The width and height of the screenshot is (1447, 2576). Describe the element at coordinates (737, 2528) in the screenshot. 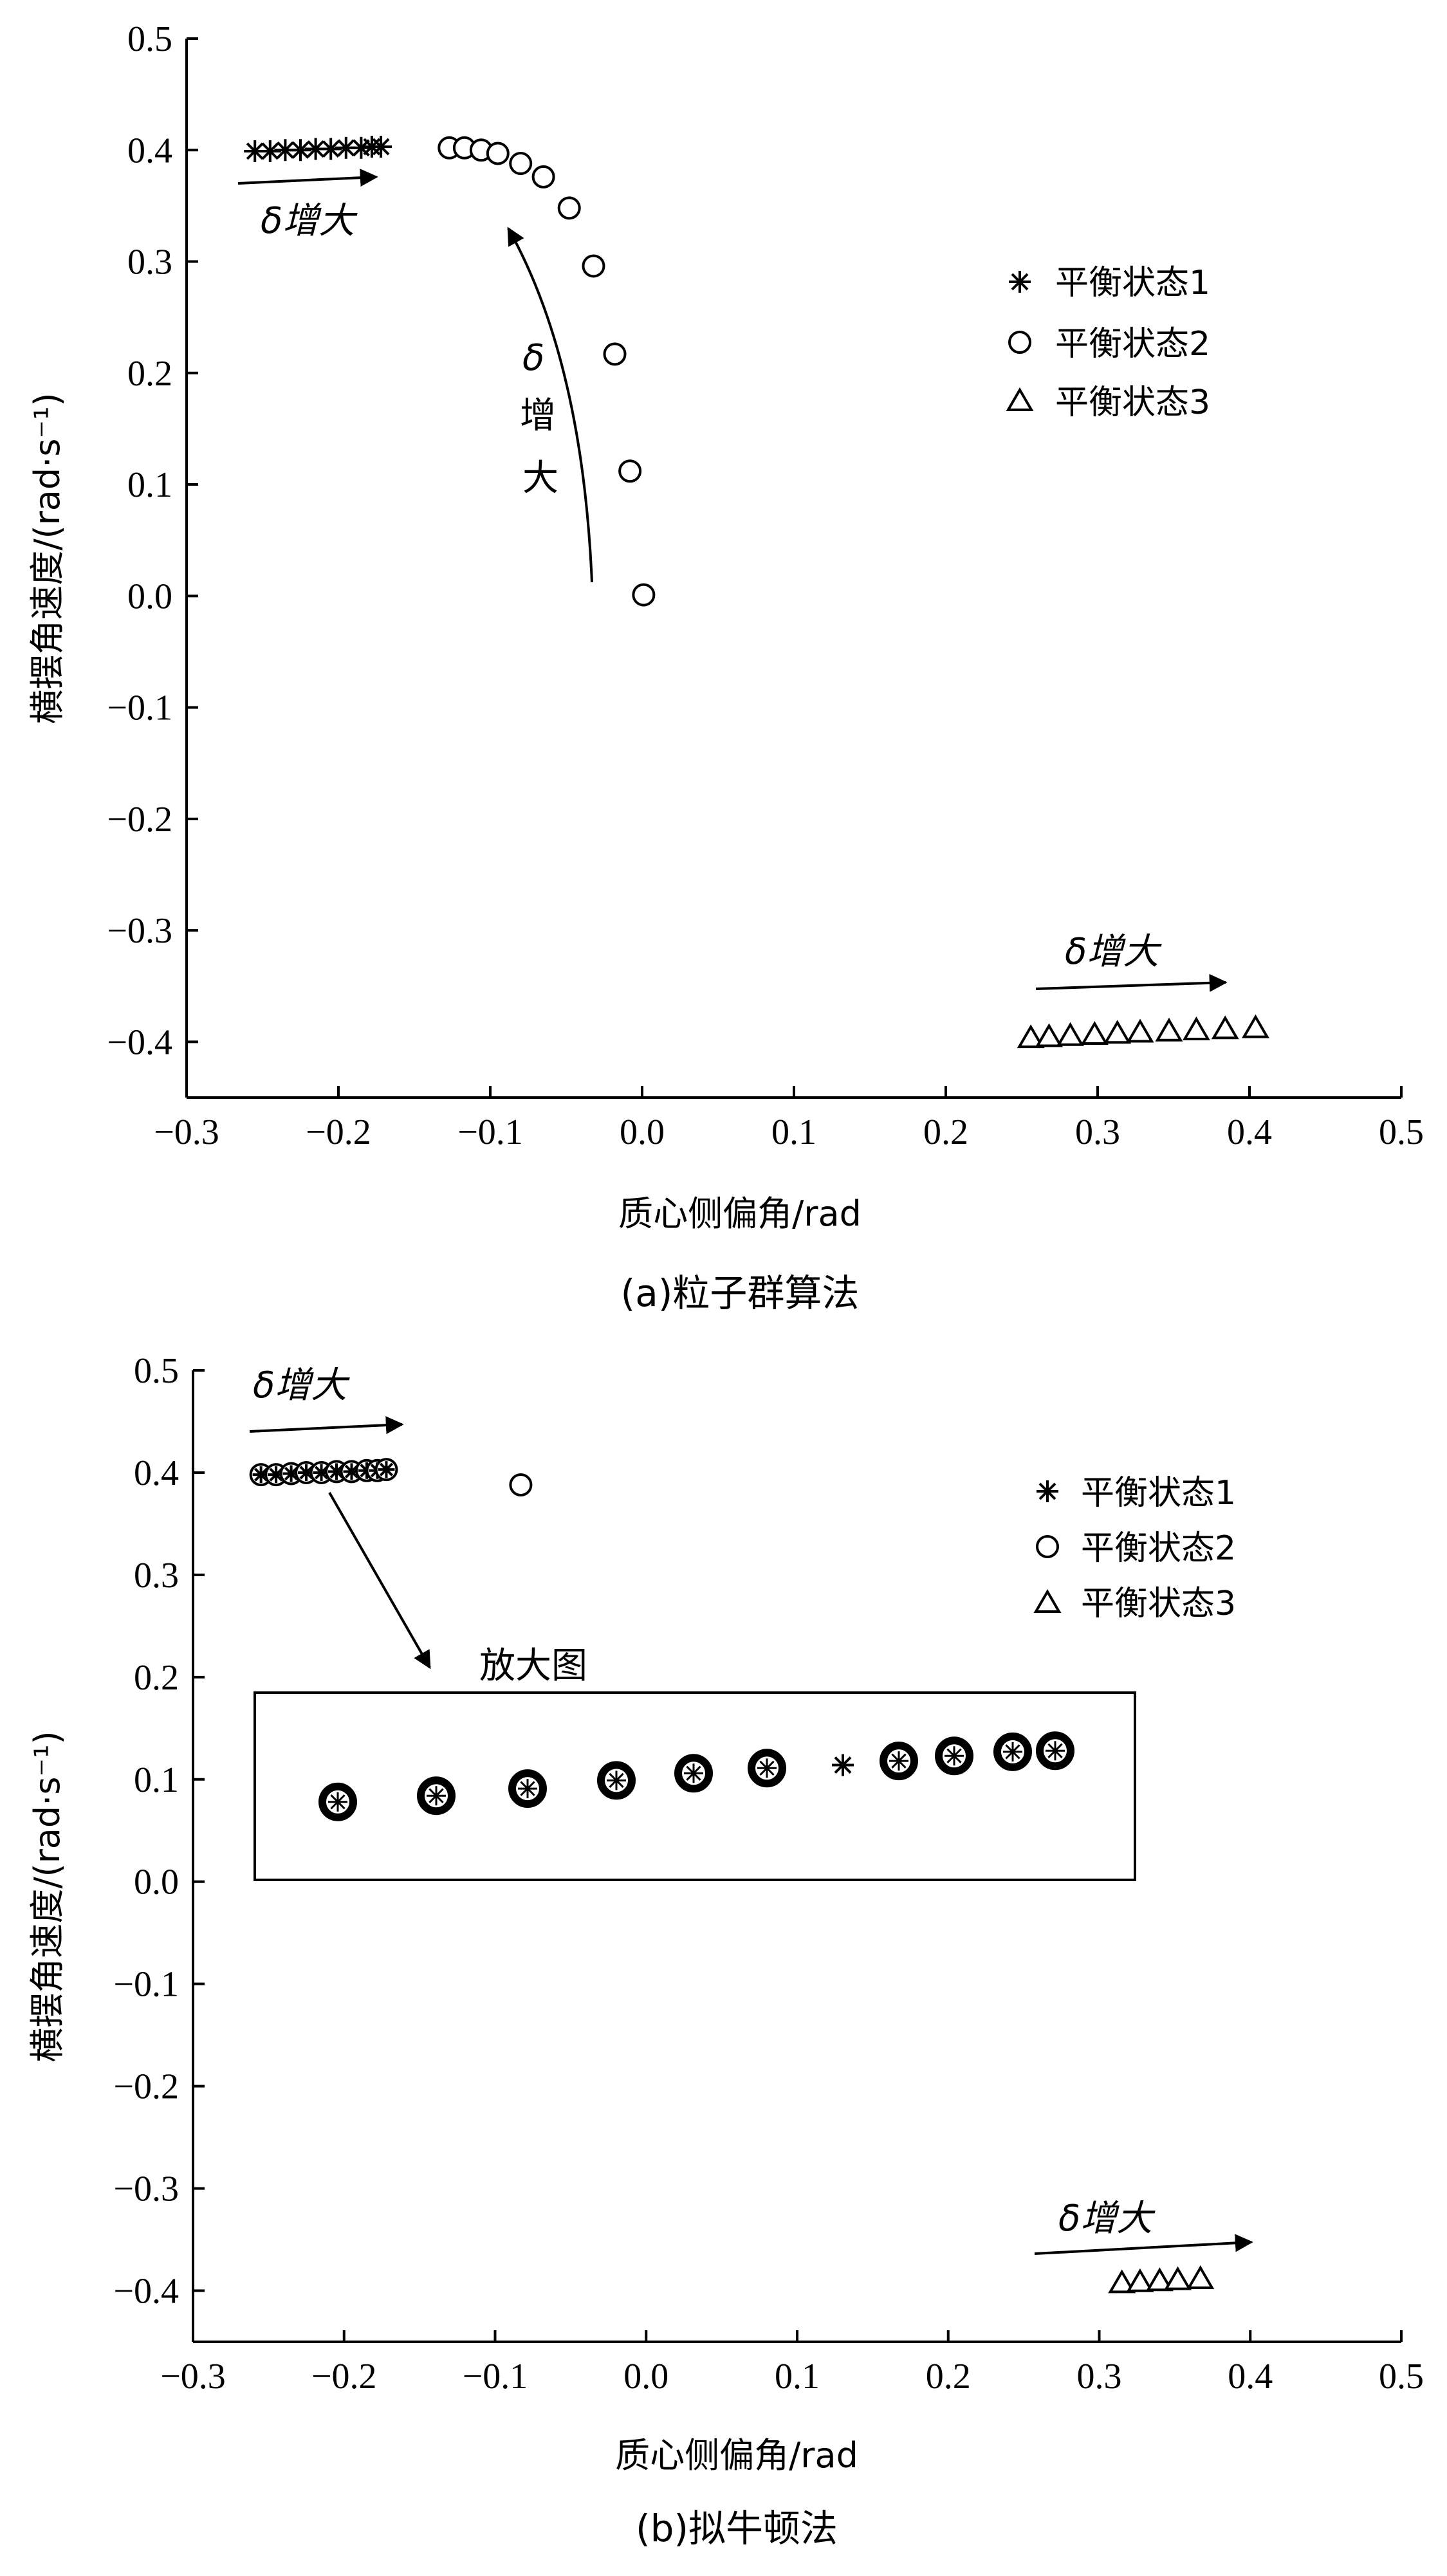

I see `caption-b: (b)拟牛顿法` at that location.